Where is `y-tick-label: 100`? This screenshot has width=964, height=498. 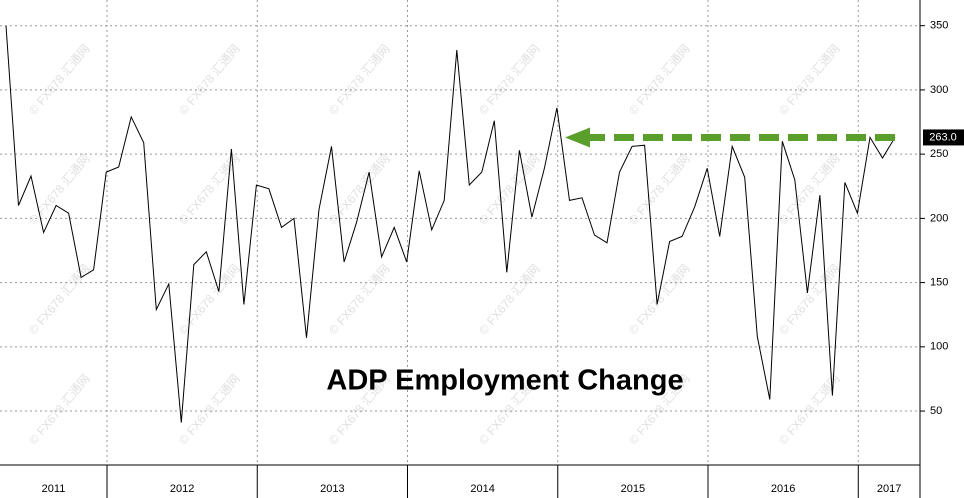 y-tick-label: 100 is located at coordinates (939, 347).